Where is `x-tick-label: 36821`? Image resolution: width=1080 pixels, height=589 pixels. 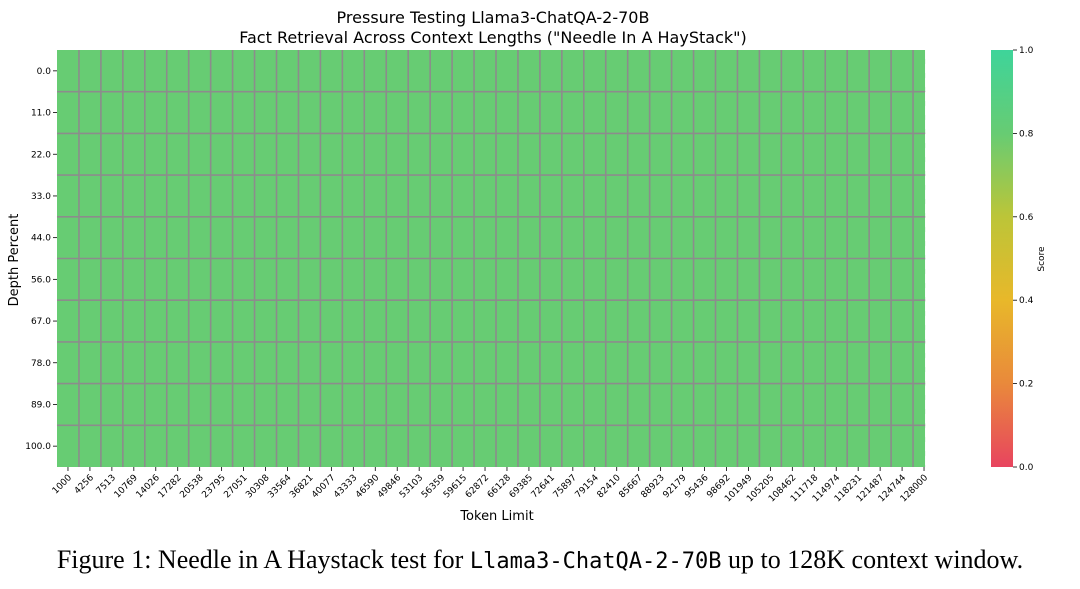 x-tick-label: 36821 is located at coordinates (301, 486).